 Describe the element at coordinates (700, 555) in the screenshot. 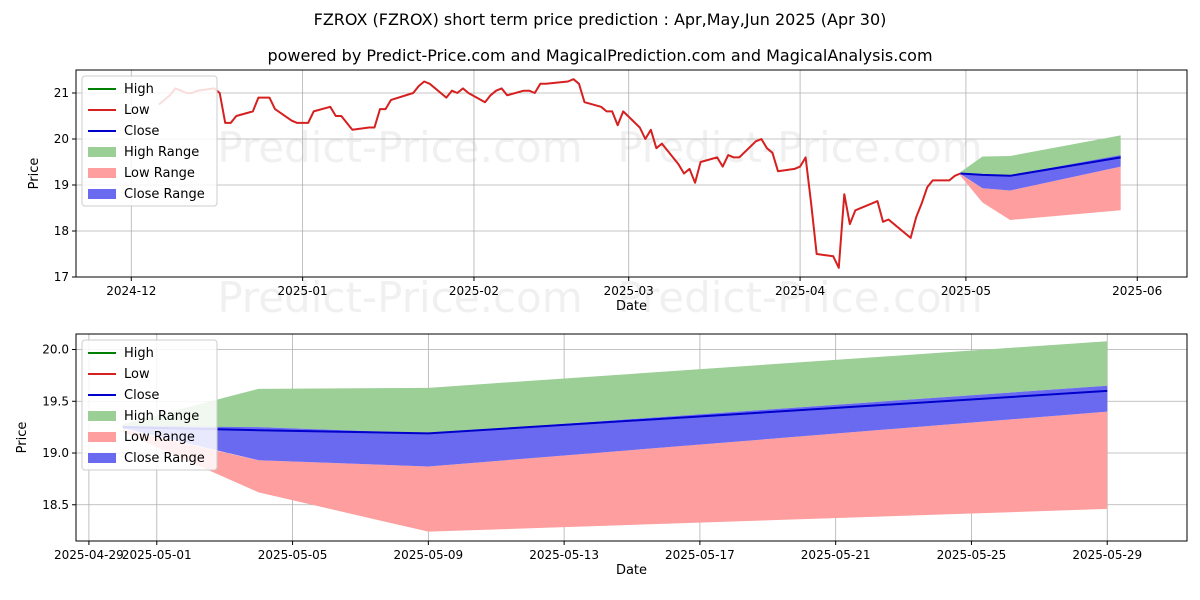

I see `x-tick-label: 2025-05-17` at that location.